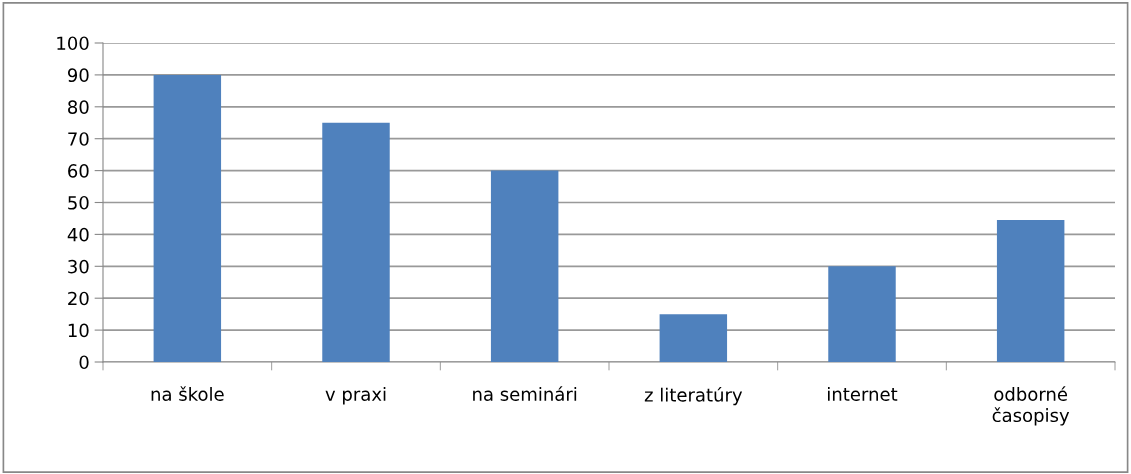 Image resolution: width=1131 pixels, height=474 pixels. What do you see at coordinates (78, 202) in the screenshot?
I see `y-tick-label: 50` at bounding box center [78, 202].